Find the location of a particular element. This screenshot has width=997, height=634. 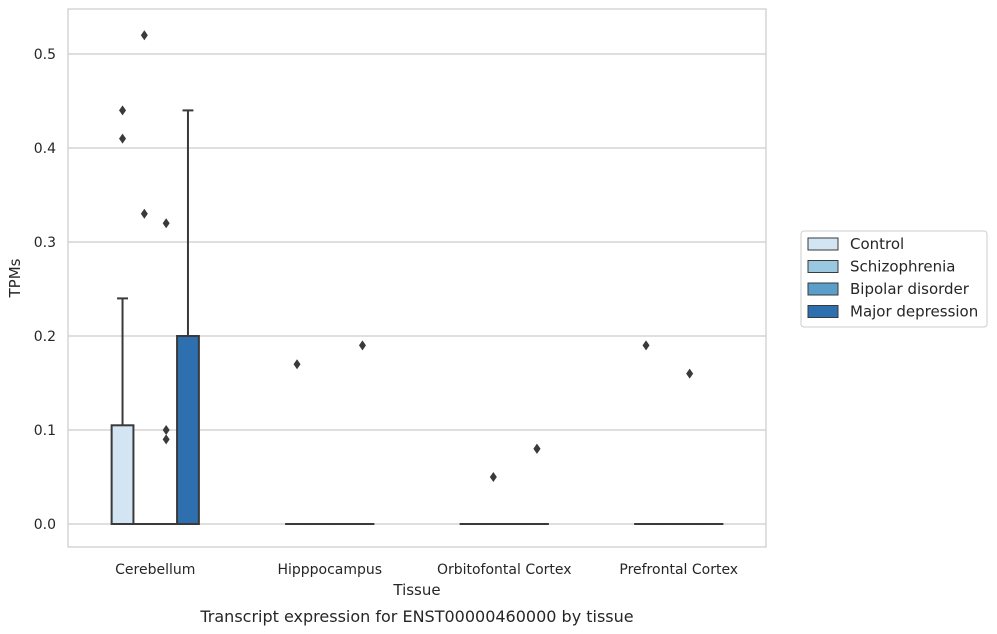

y-tick-label: 0.0 is located at coordinates (45, 525).